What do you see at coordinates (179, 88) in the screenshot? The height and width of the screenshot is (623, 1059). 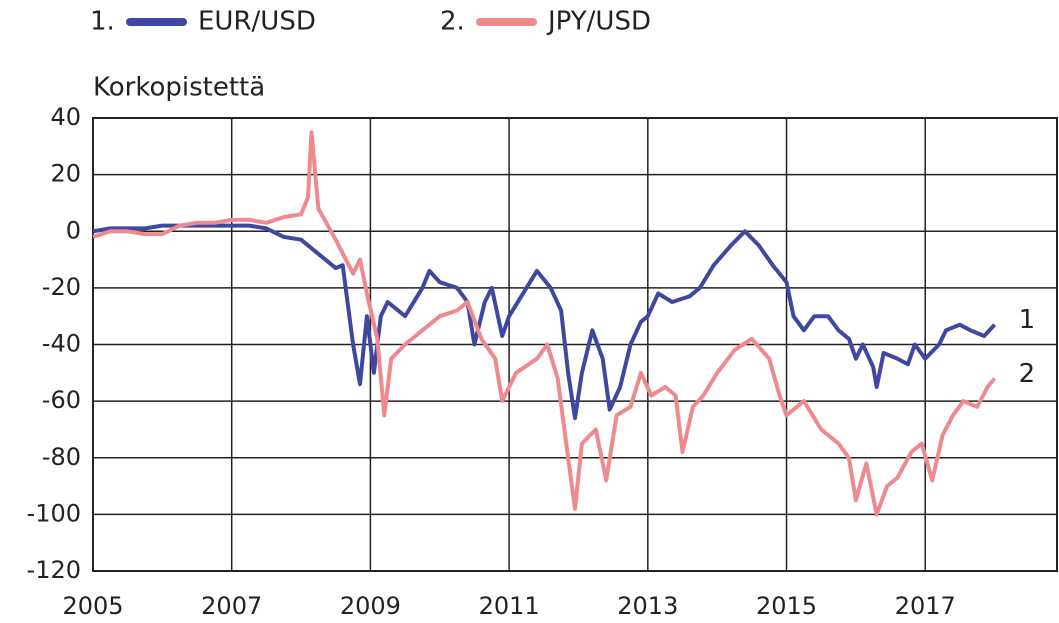 I see `y-axis-label: Korkopistettä` at bounding box center [179, 88].